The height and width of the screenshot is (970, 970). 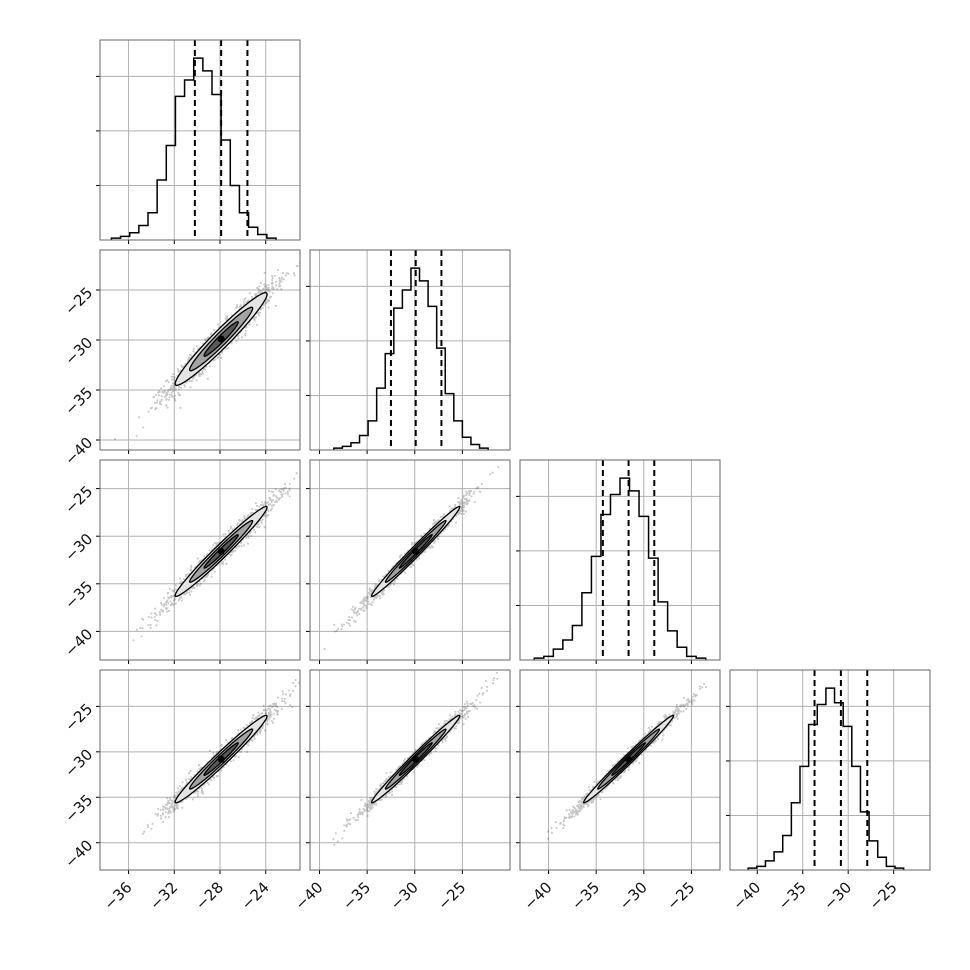 What do you see at coordinates (255, 895) in the screenshot?
I see `x-tick-label: −24` at bounding box center [255, 895].